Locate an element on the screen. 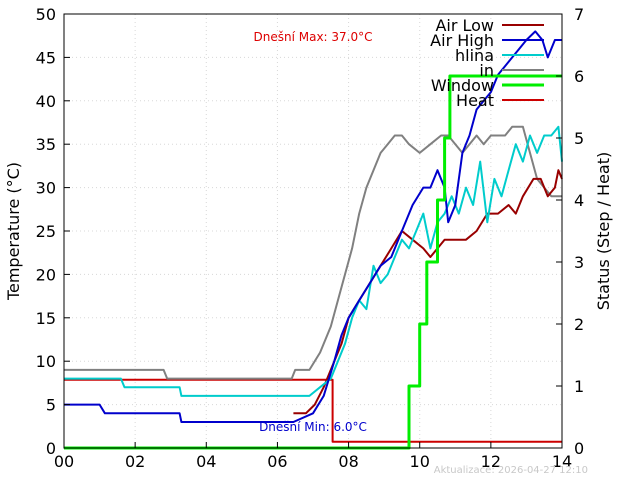 The width and height of the screenshot is (640, 480). y-tick-label: 45 is located at coordinates (46, 57).